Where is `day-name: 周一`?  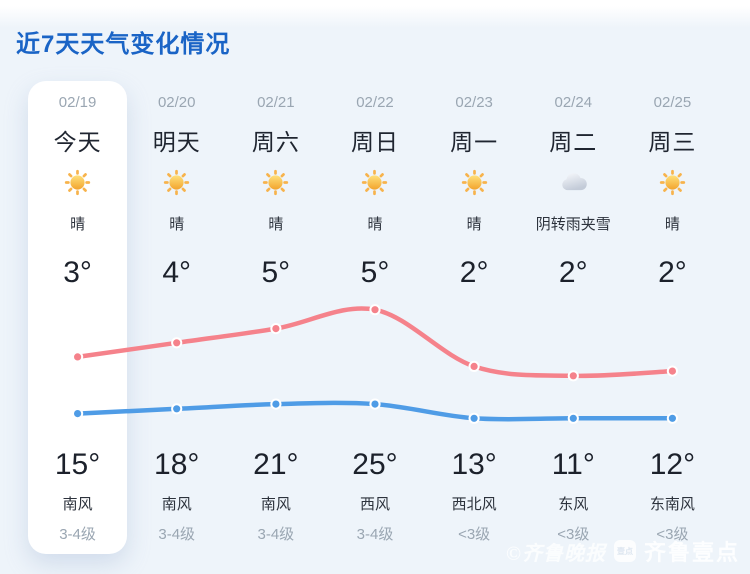
day-name: 周一 is located at coordinates (474, 142).